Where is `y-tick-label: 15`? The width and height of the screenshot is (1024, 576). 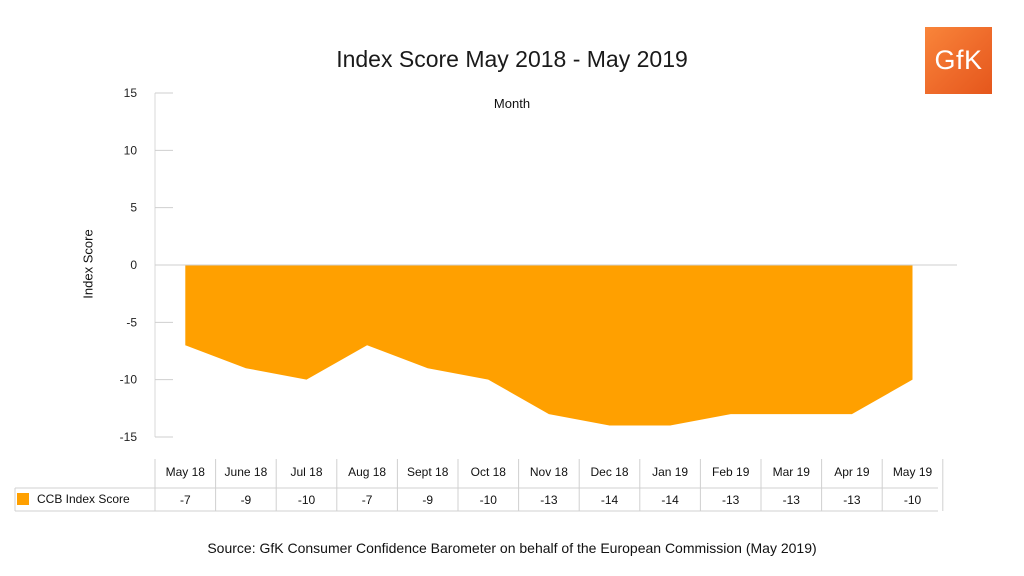 y-tick-label: 15 is located at coordinates (131, 93).